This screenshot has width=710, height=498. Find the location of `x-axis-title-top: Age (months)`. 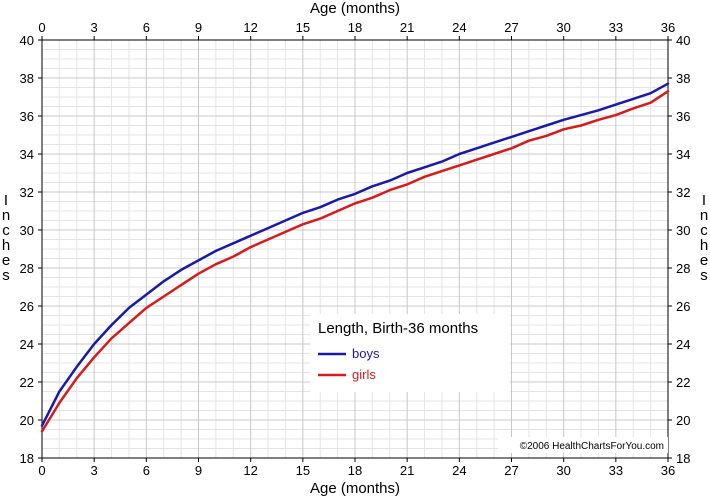

x-axis-title-top: Age (months) is located at coordinates (355, 8).